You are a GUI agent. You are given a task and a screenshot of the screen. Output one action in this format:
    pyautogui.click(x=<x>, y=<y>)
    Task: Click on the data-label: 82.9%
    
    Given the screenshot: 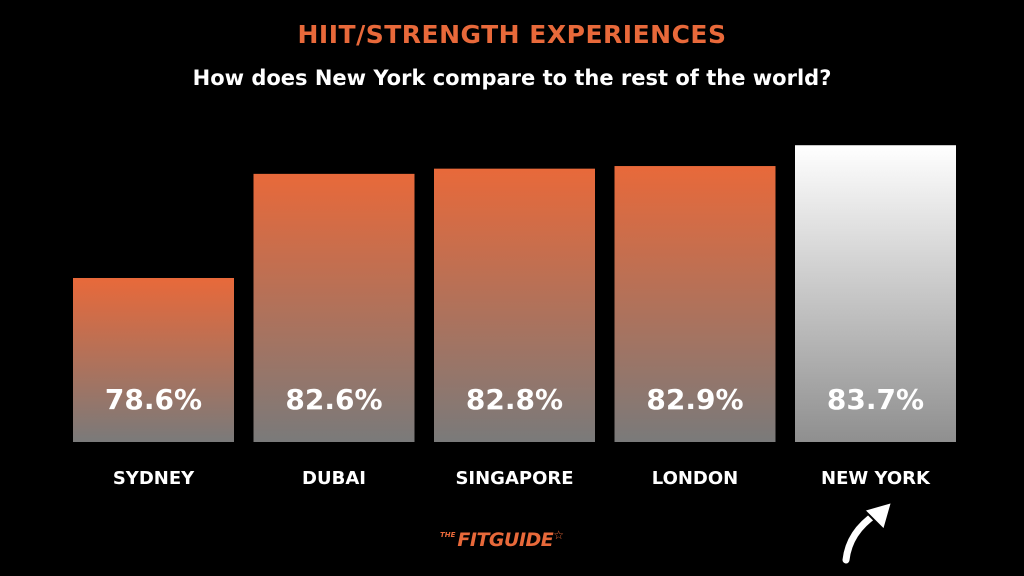 What is the action you would take?
    pyautogui.click(x=694, y=399)
    